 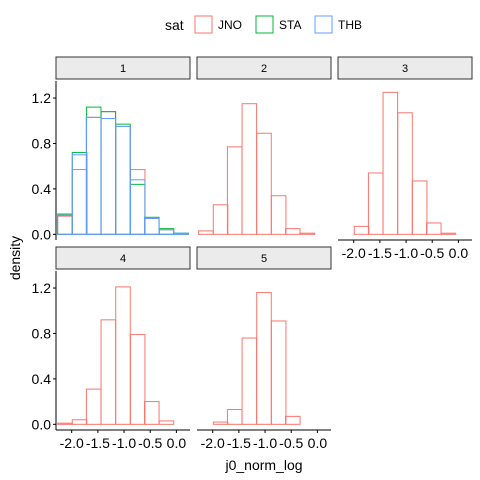 I want to click on facet-panel-1: 1 0.0 0.4 0.8 1.2, so click(x=111, y=149).